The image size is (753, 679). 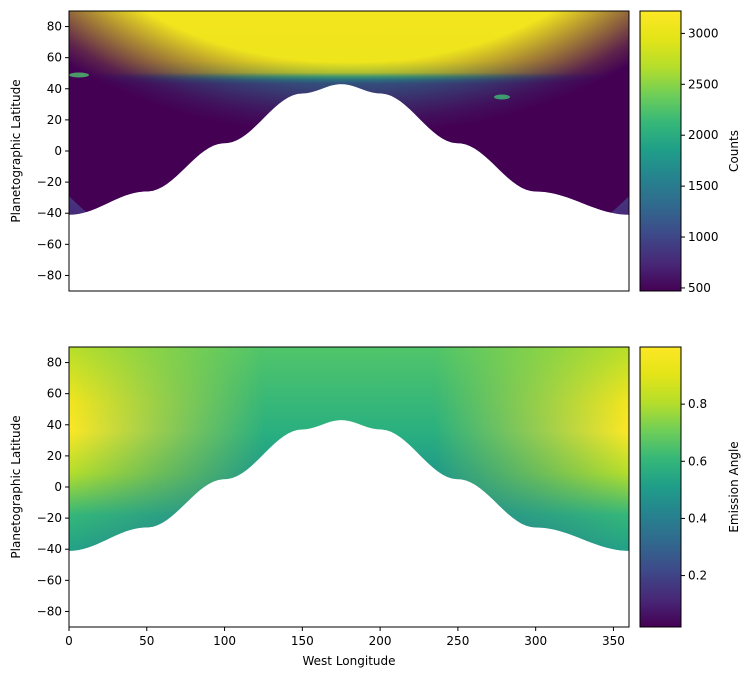 I want to click on bright-spot-east, so click(x=502, y=97).